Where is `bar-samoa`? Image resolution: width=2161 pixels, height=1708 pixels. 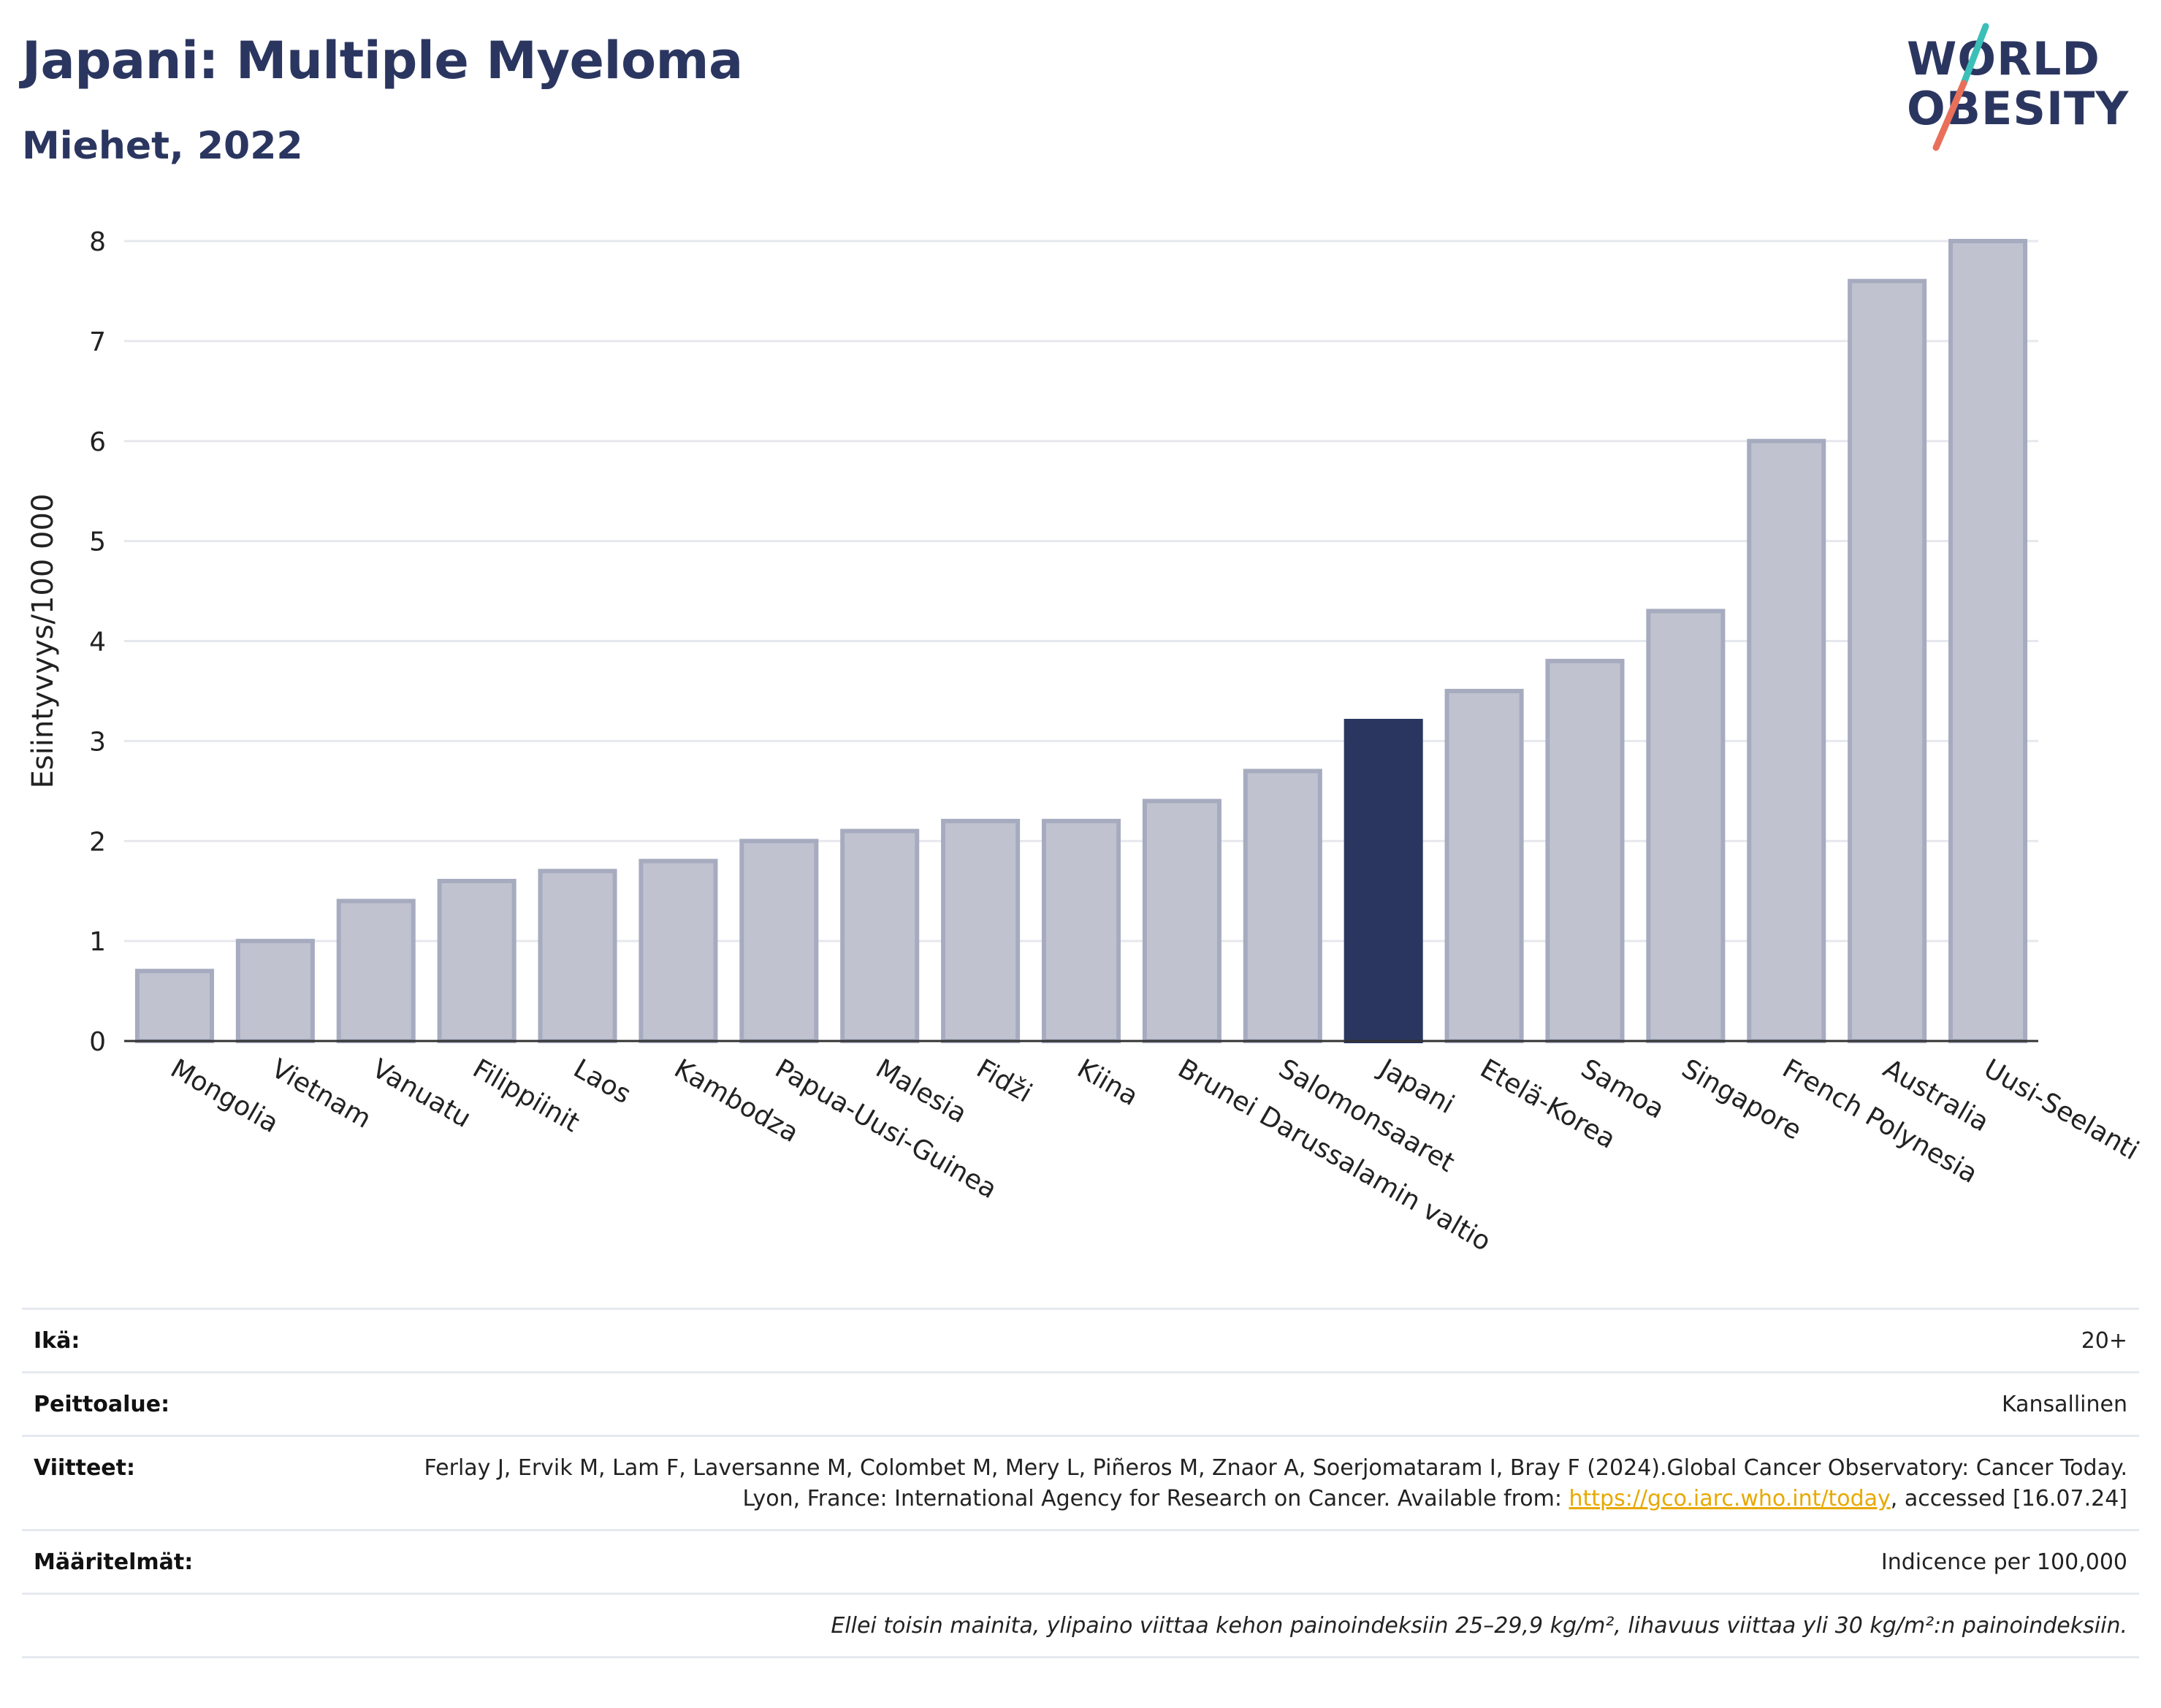
bar-samoa is located at coordinates (1585, 850).